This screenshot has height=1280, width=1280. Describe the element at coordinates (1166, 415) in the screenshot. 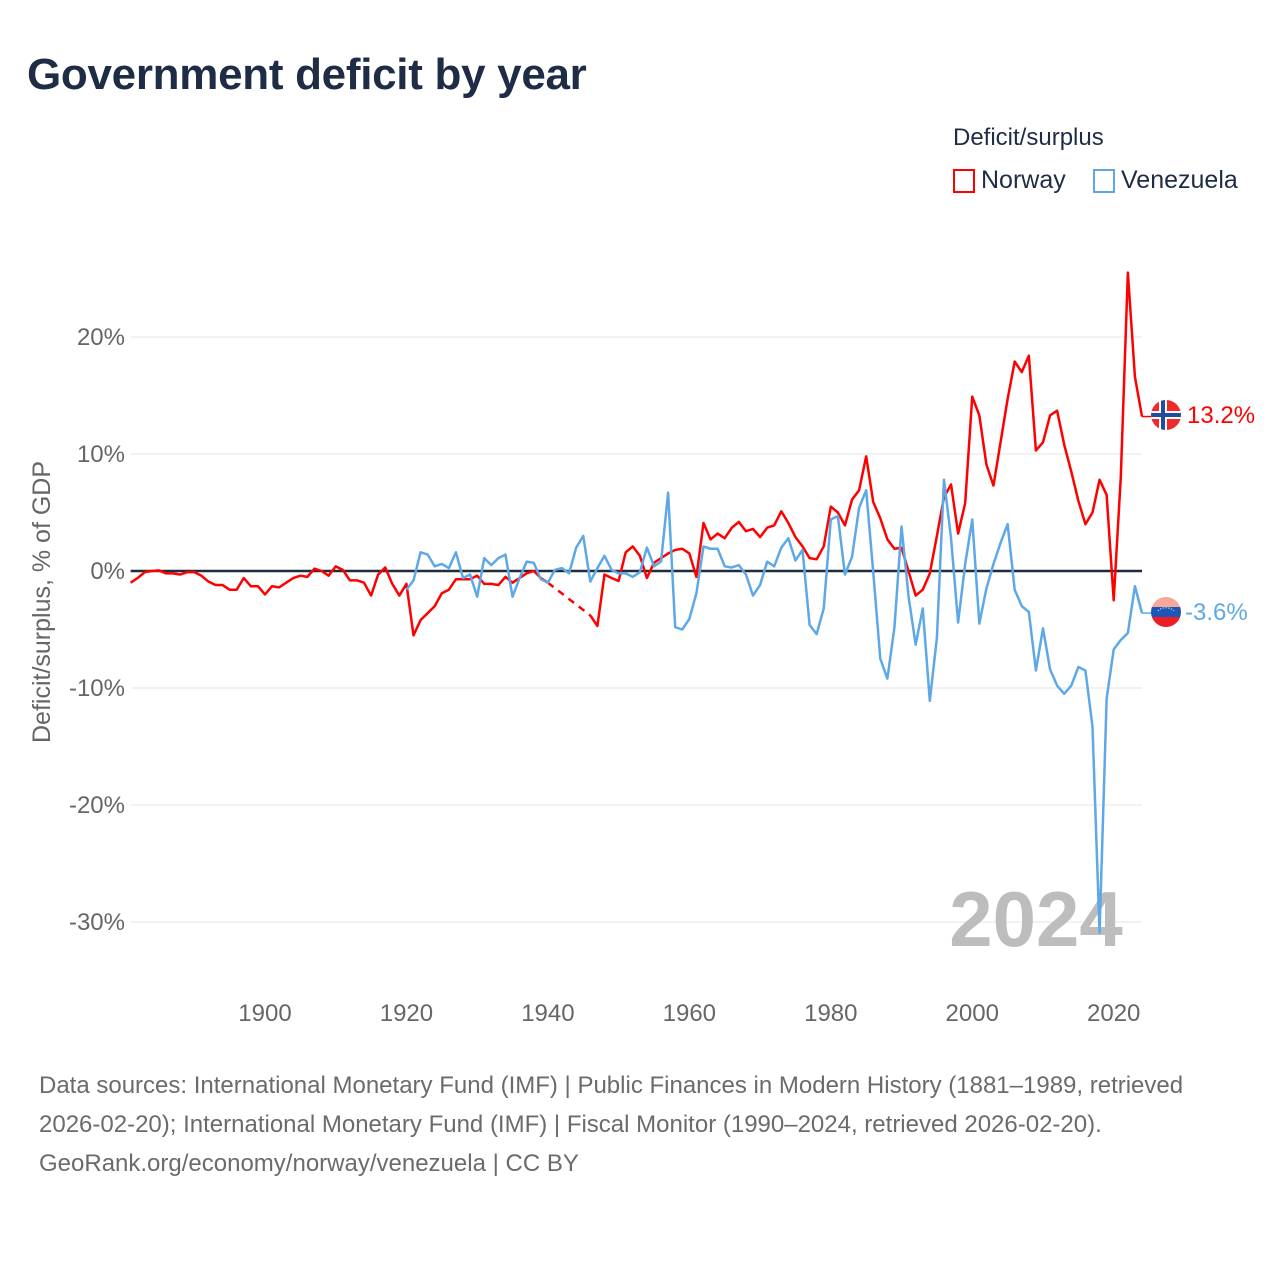

I see `norway-flag-icon` at that location.